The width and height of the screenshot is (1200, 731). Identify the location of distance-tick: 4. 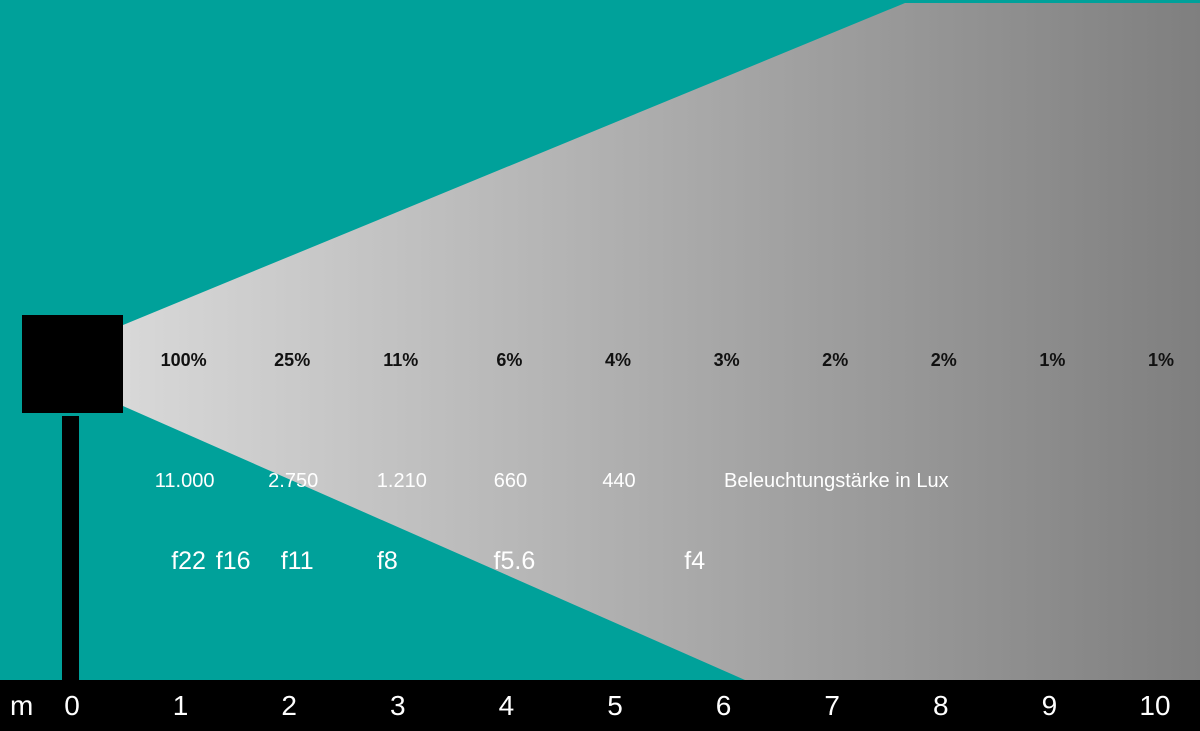
(506, 705).